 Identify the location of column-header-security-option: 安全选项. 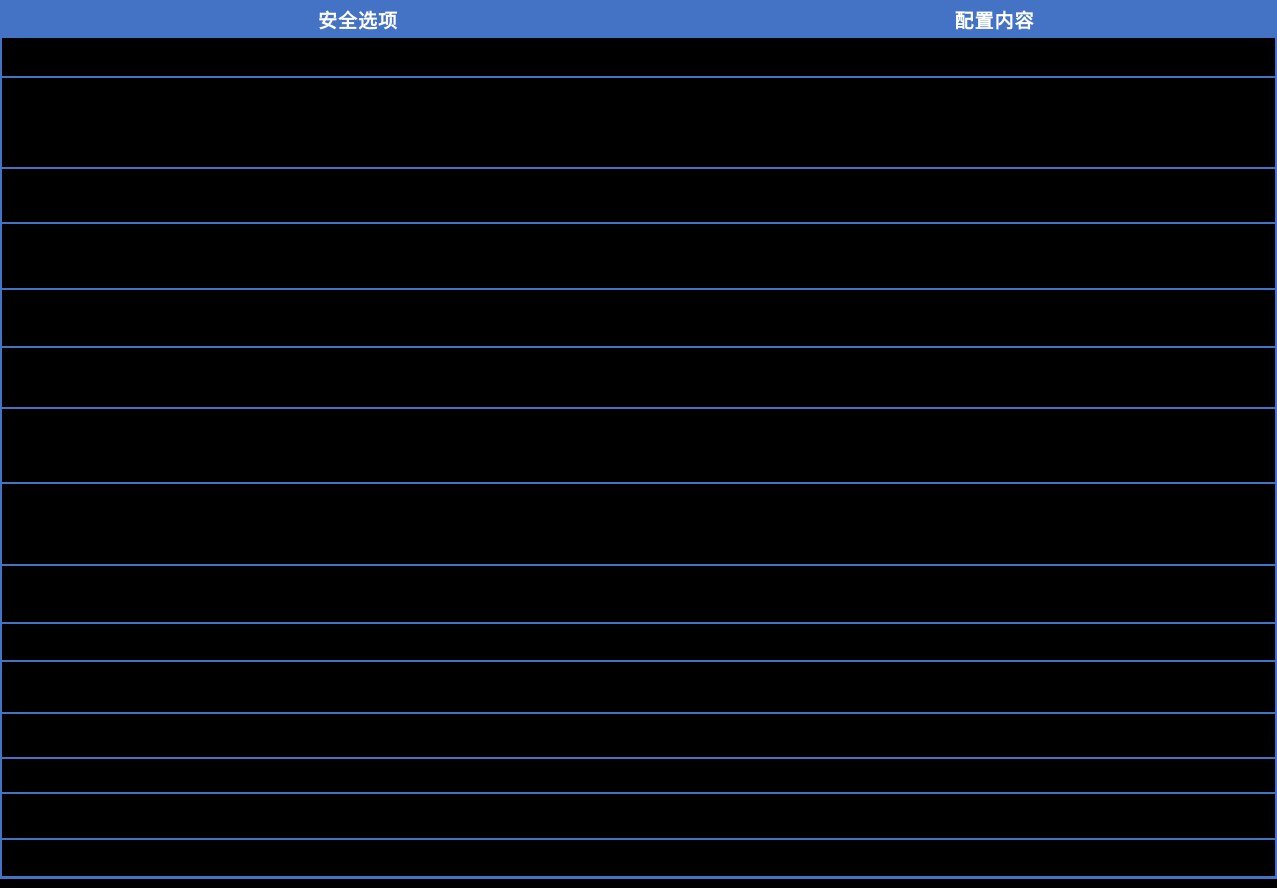
(358, 21).